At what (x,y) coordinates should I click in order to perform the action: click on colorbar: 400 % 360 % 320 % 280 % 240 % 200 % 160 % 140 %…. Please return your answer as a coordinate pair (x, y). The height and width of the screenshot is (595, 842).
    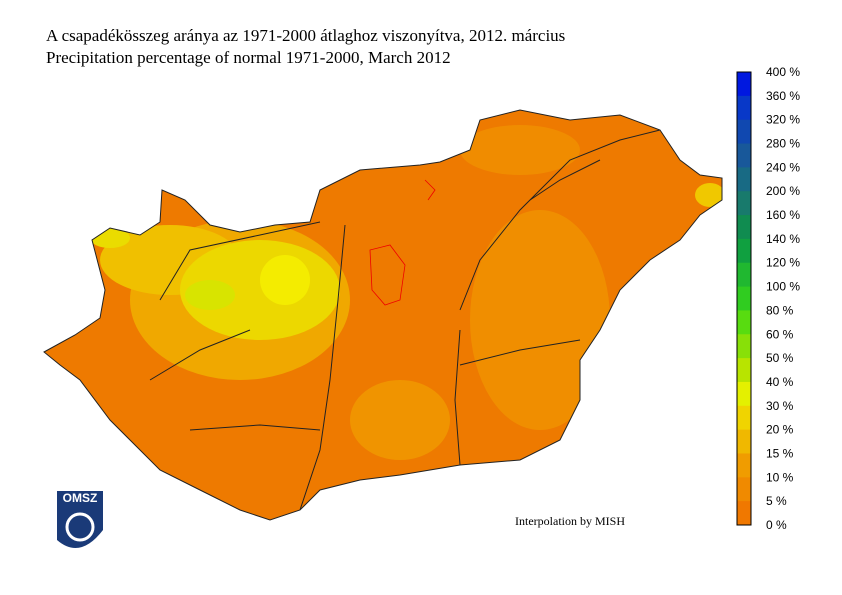
    Looking at the image, I should click on (768, 298).